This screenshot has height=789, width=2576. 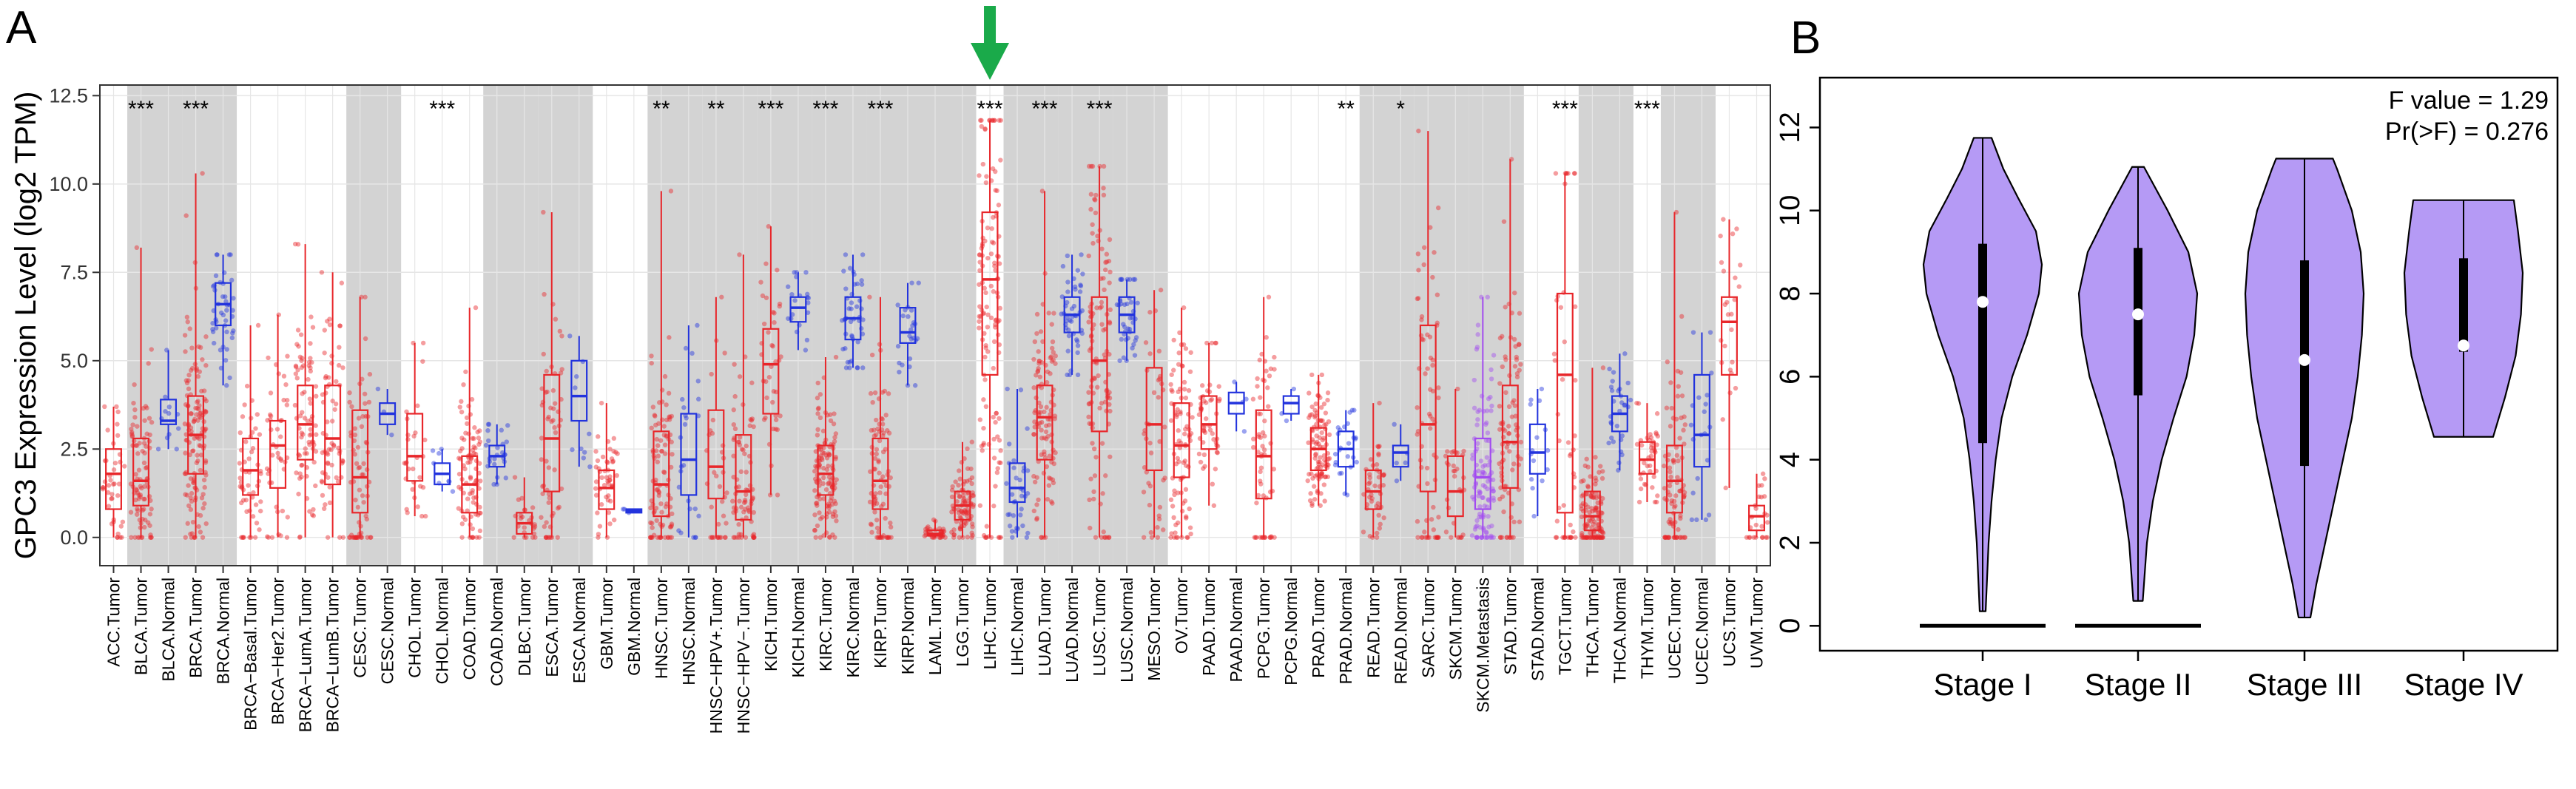 I want to click on shade-band, so click(x=675, y=325).